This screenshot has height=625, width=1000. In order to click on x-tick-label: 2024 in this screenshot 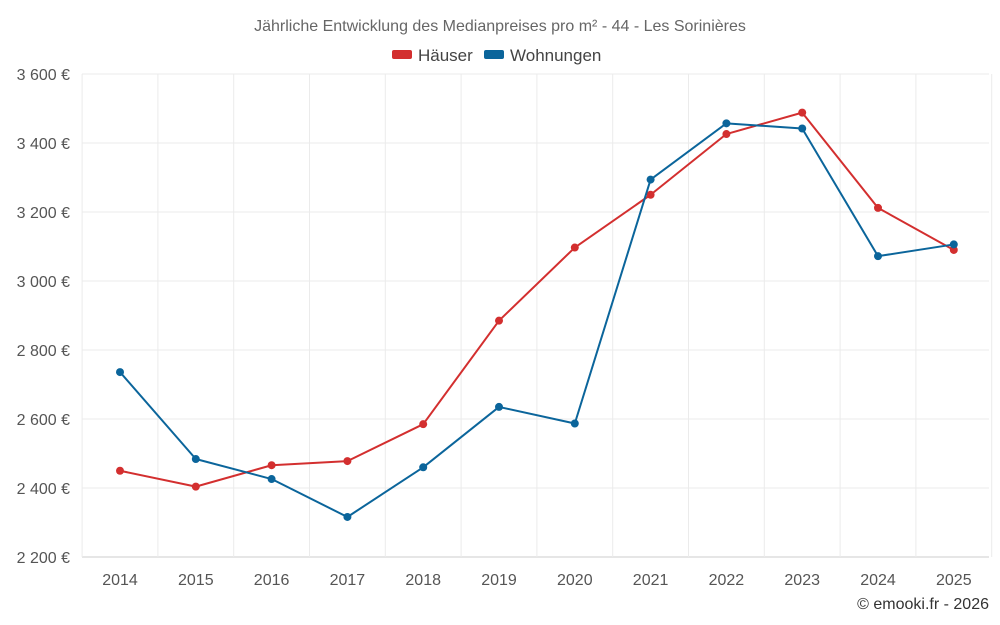, I will do `click(878, 580)`.